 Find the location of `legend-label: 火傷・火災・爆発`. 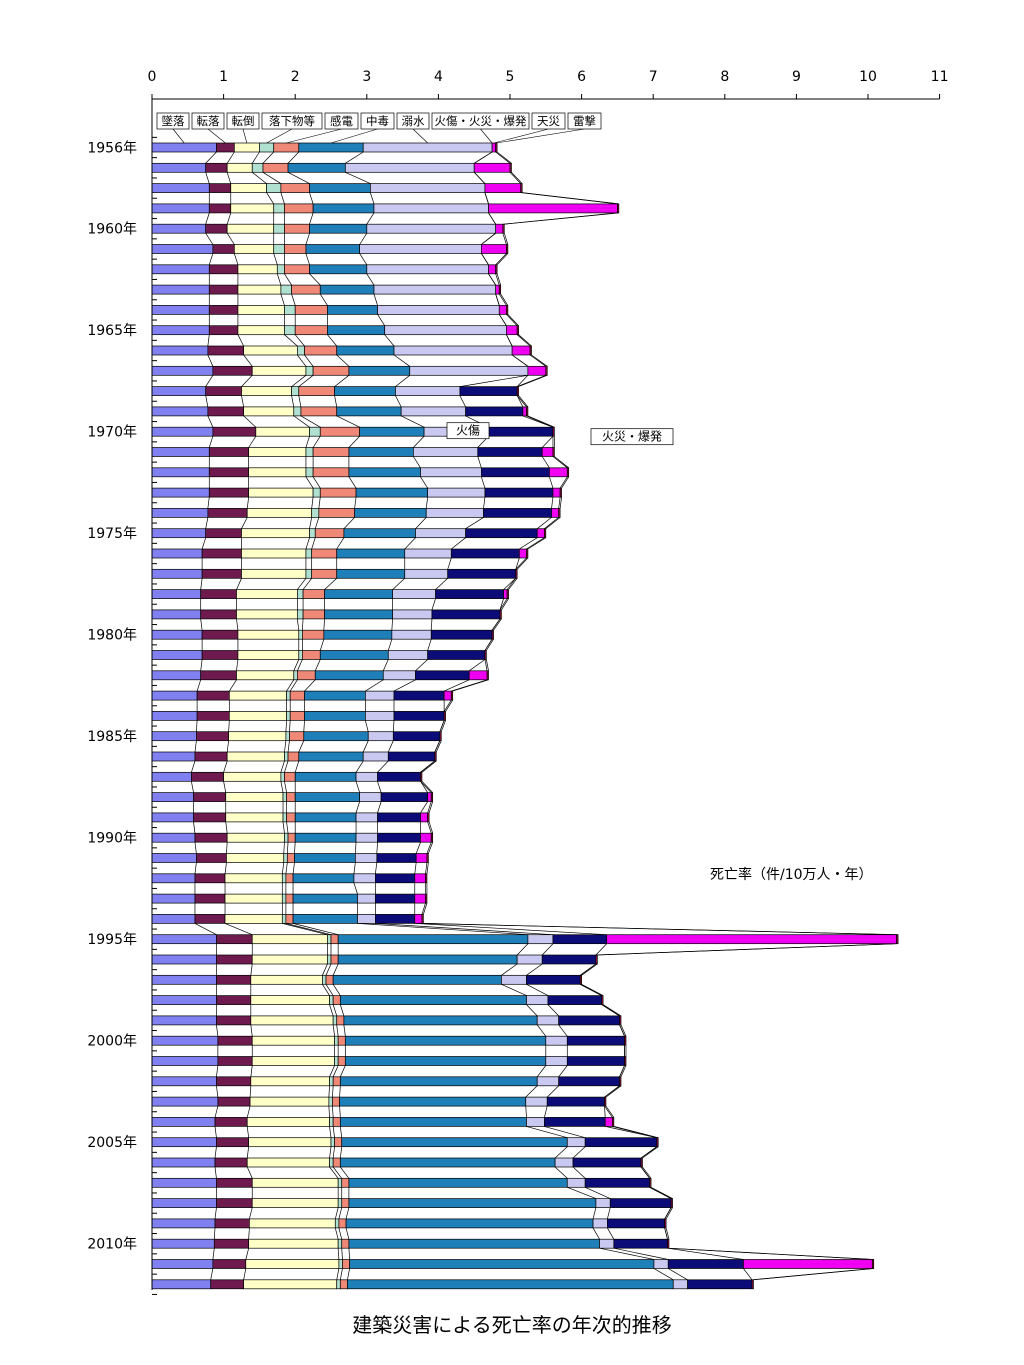

legend-label: 火傷・火災・爆発 is located at coordinates (481, 121).